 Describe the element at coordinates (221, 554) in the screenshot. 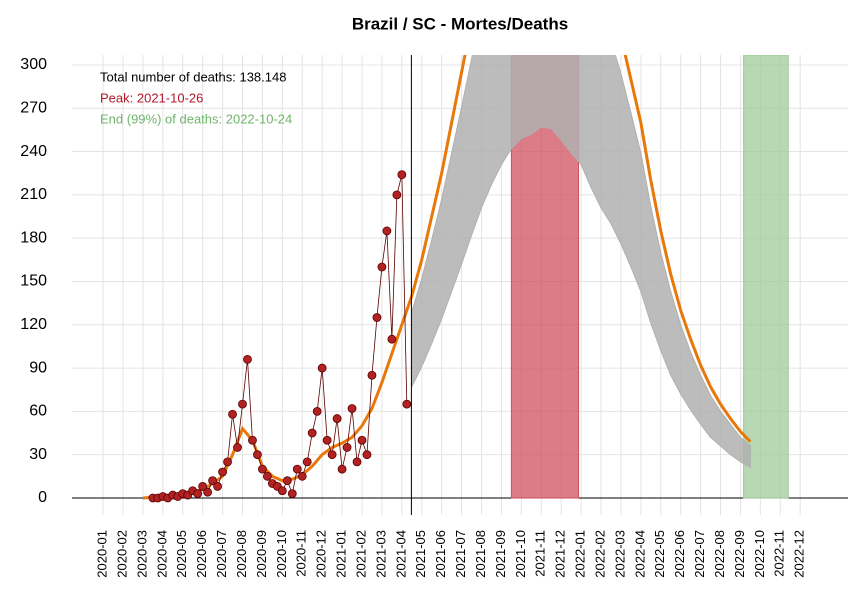

I see `x-tick-label: 2020-07` at that location.